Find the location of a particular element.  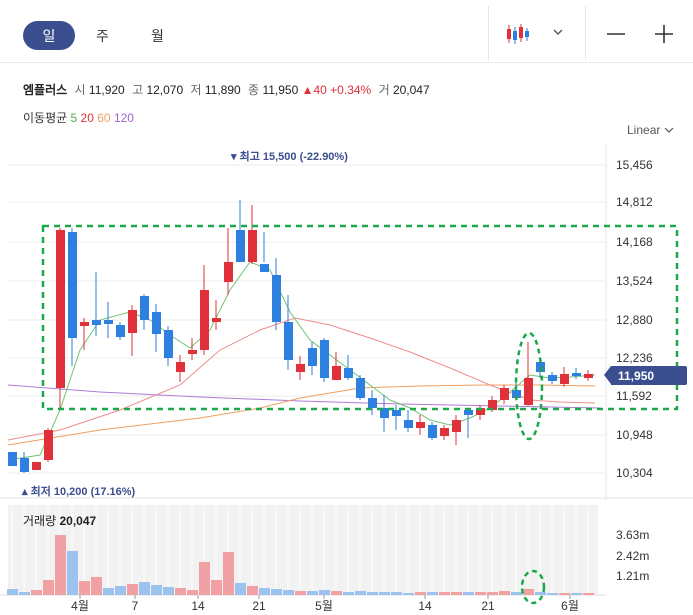

price-axis-label: 11,592 is located at coordinates (634, 396).